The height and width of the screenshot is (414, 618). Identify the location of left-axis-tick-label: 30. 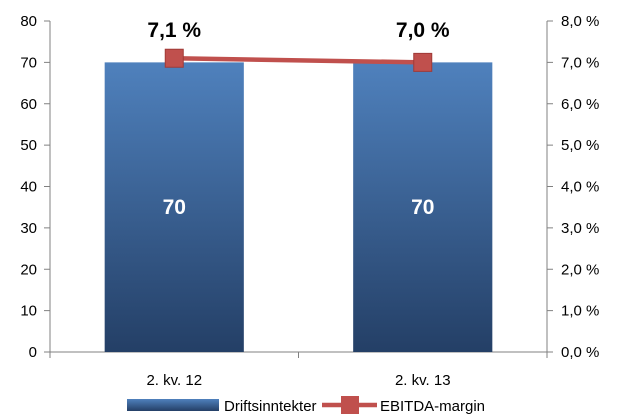
(28, 228).